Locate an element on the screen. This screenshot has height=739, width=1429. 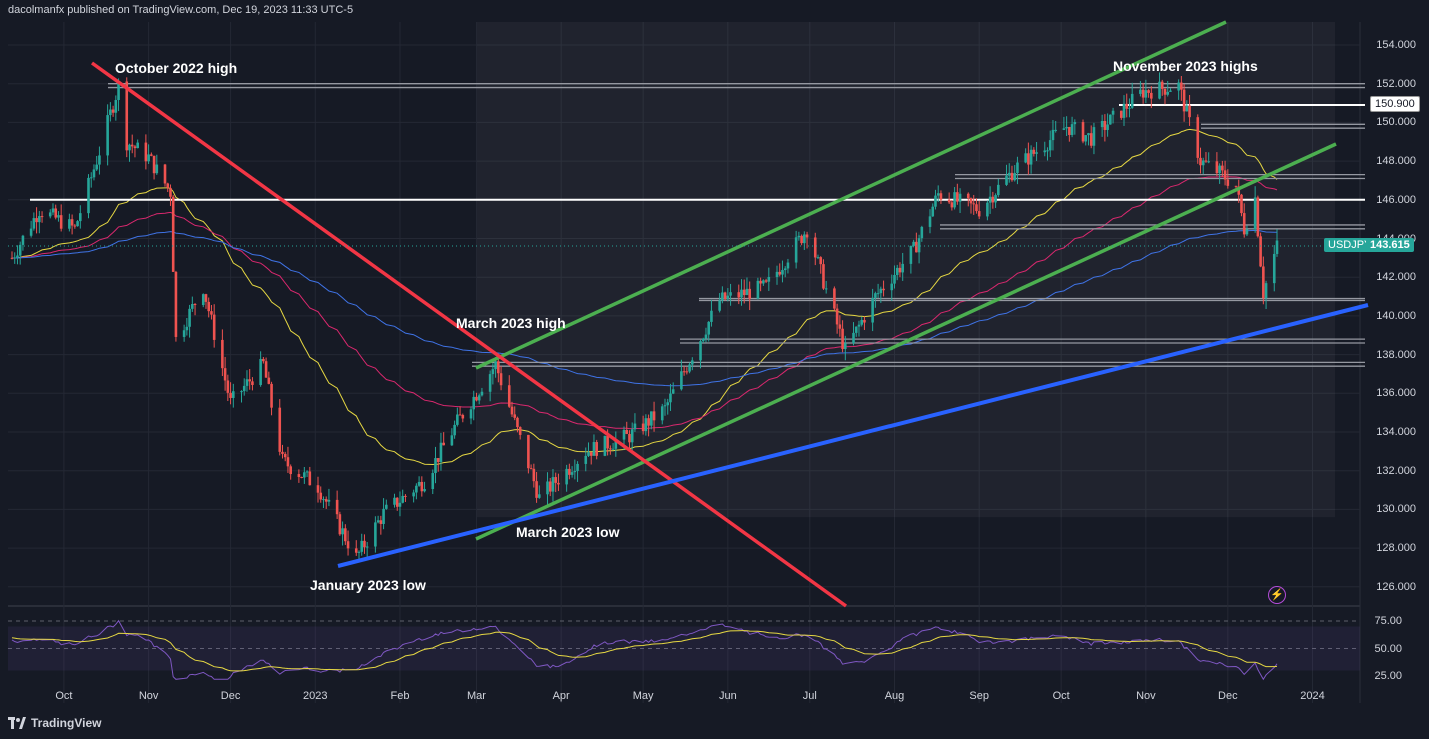
y-tick-label: 128.000 is located at coordinates (1396, 548).